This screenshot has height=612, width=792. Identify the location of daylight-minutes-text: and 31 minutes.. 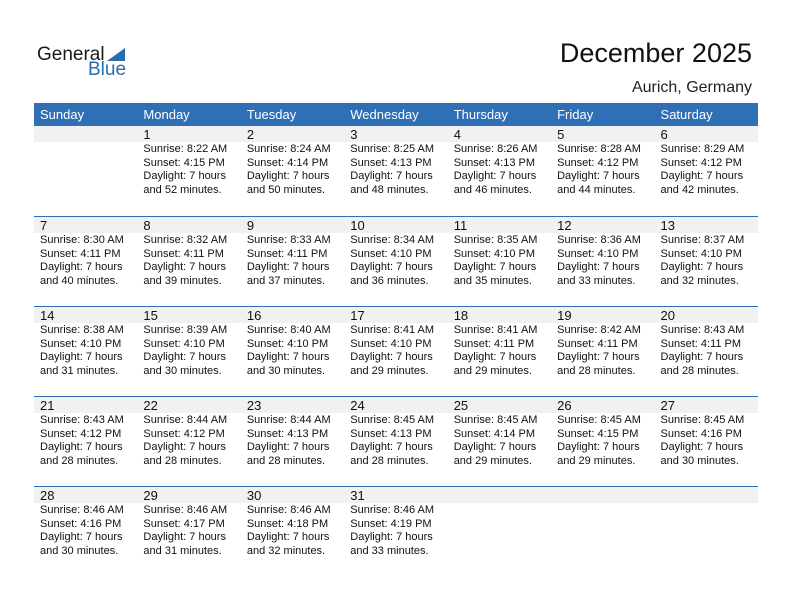
(79, 370).